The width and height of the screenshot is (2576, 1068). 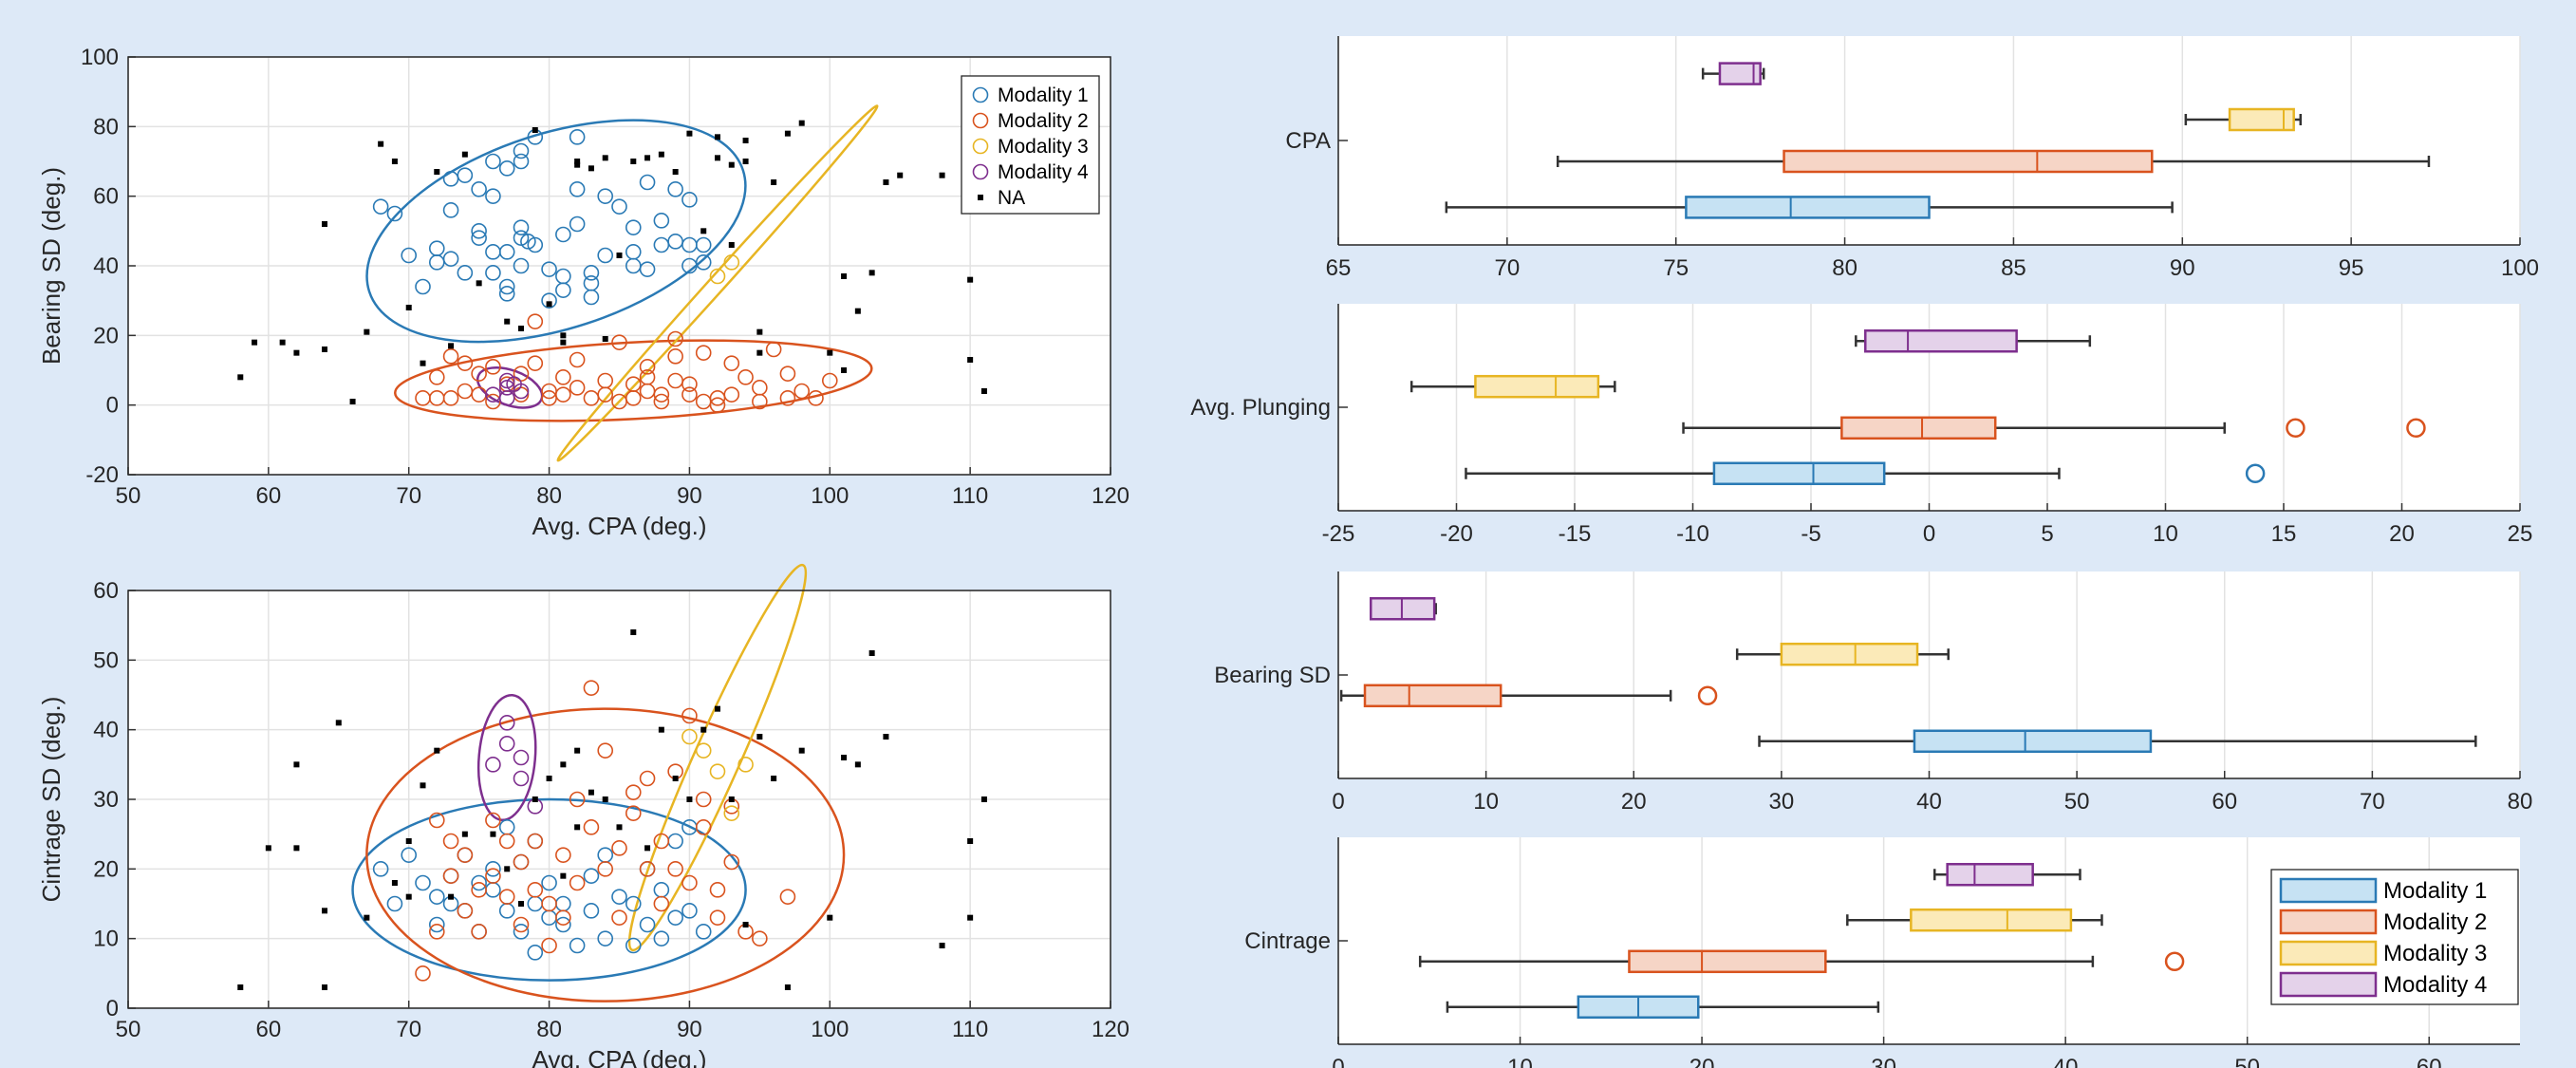 I want to click on x-tick-label: 110, so click(x=970, y=496).